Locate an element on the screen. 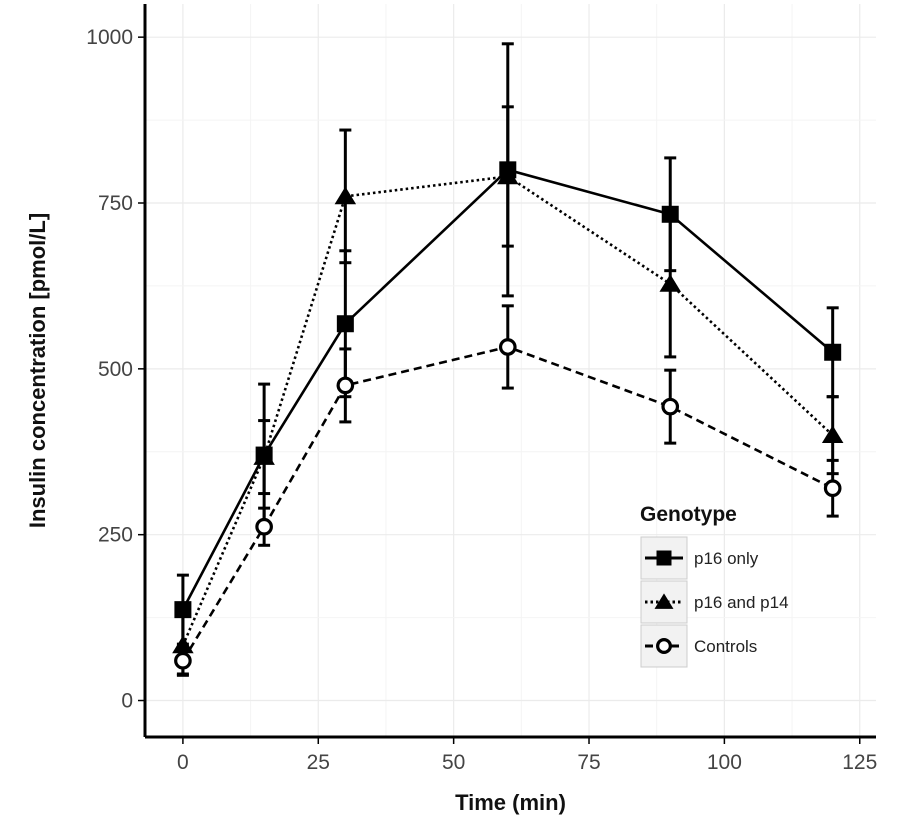 Image resolution: width=906 pixels, height=820 pixels. legend-entries: p16 only p16 and p14 Controls is located at coordinates (714, 602).